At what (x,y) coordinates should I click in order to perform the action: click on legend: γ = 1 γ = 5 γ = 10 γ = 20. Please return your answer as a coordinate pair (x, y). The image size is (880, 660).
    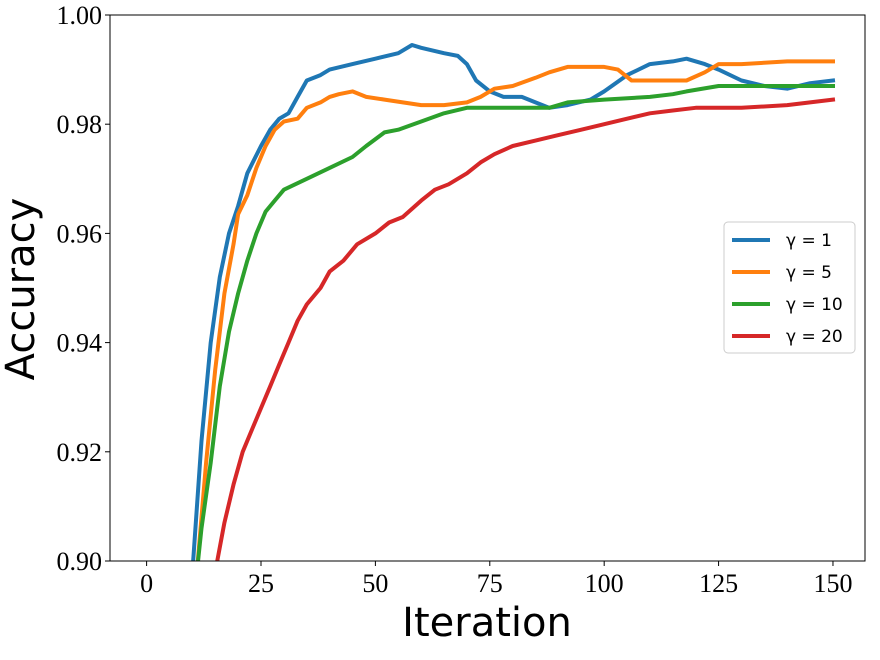
    Looking at the image, I should click on (789, 287).